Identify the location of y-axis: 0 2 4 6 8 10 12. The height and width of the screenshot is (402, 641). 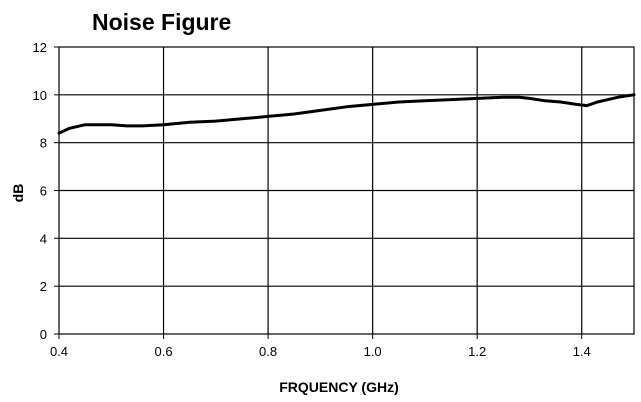
(46, 191).